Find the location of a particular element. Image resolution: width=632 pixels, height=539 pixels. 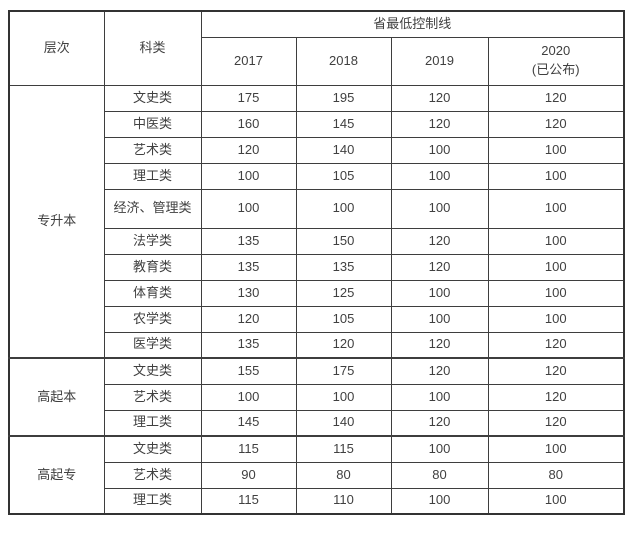

score-cell: 195 is located at coordinates (343, 98).